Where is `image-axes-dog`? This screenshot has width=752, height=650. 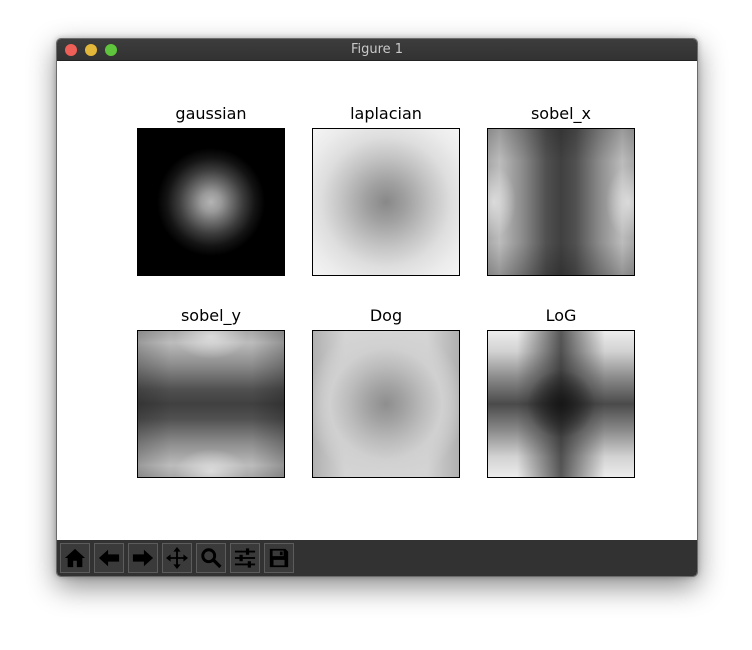 image-axes-dog is located at coordinates (386, 404).